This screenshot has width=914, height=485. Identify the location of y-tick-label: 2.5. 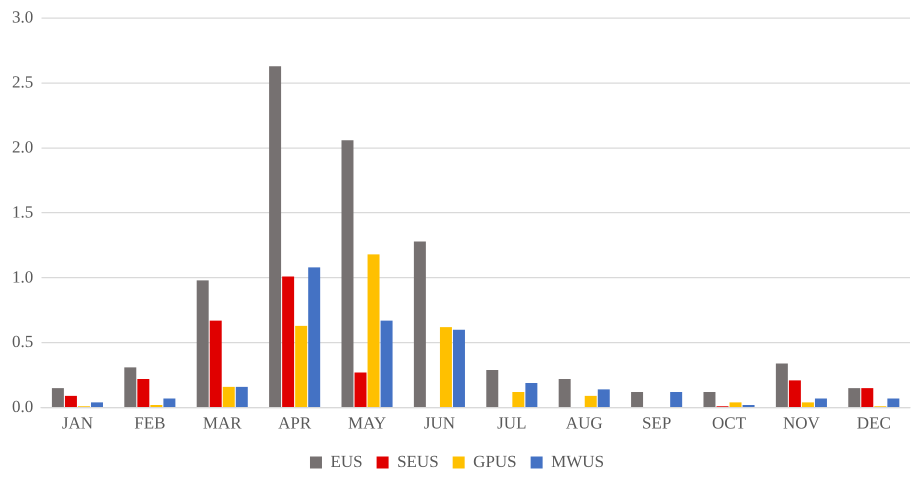
(23, 82).